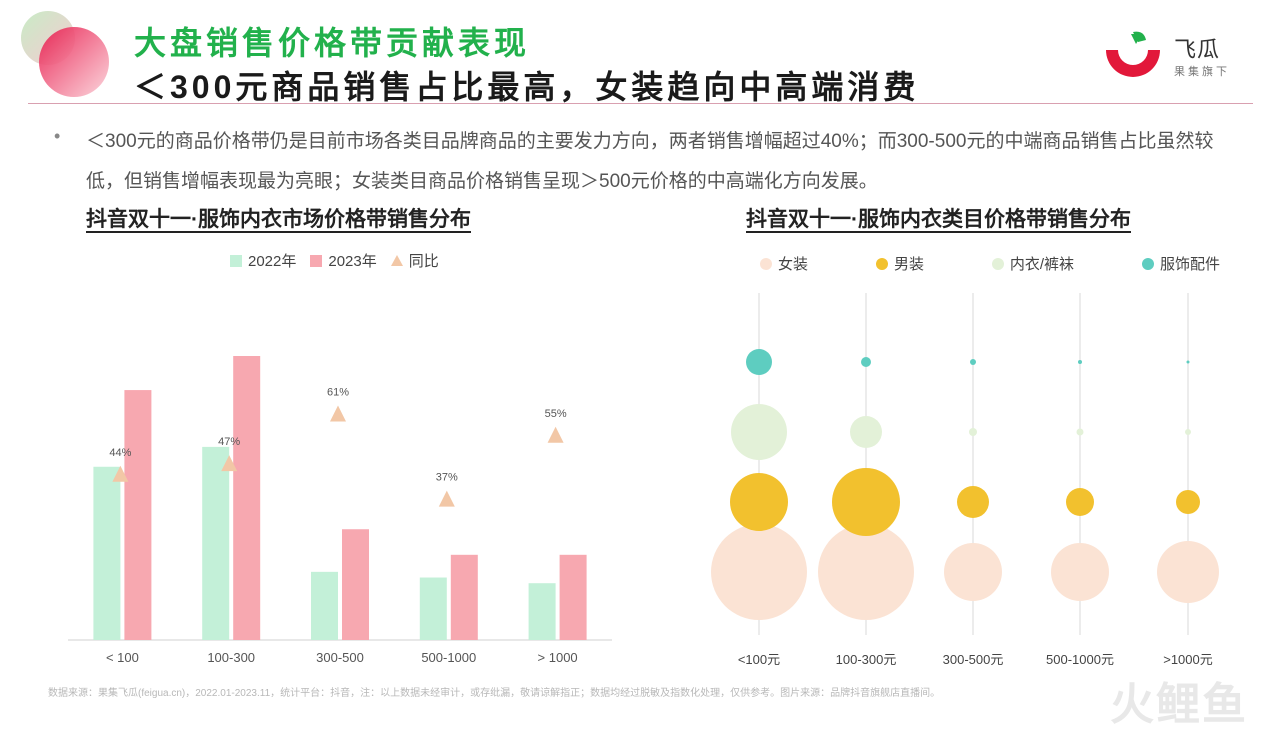 The image size is (1280, 732). Describe the element at coordinates (316, 260) in the screenshot. I see `legend-swatch-2023` at that location.